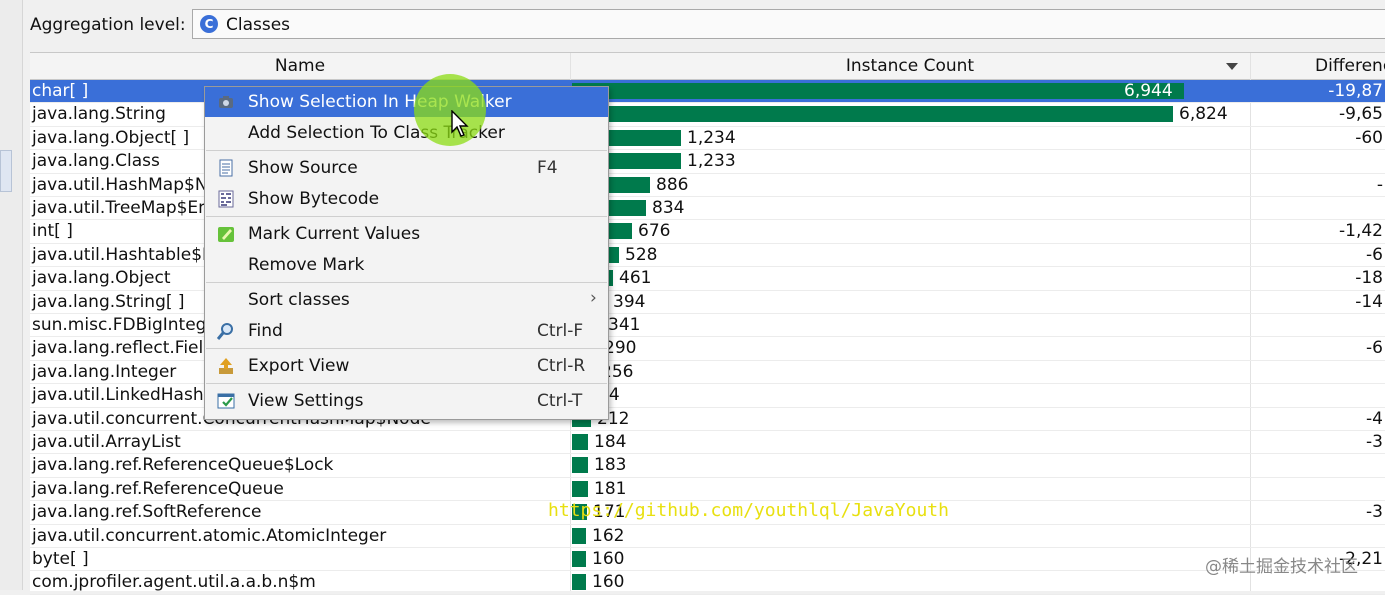 The height and width of the screenshot is (595, 1385). Describe the element at coordinates (209, 24) in the screenshot. I see `class-icon: C` at that location.